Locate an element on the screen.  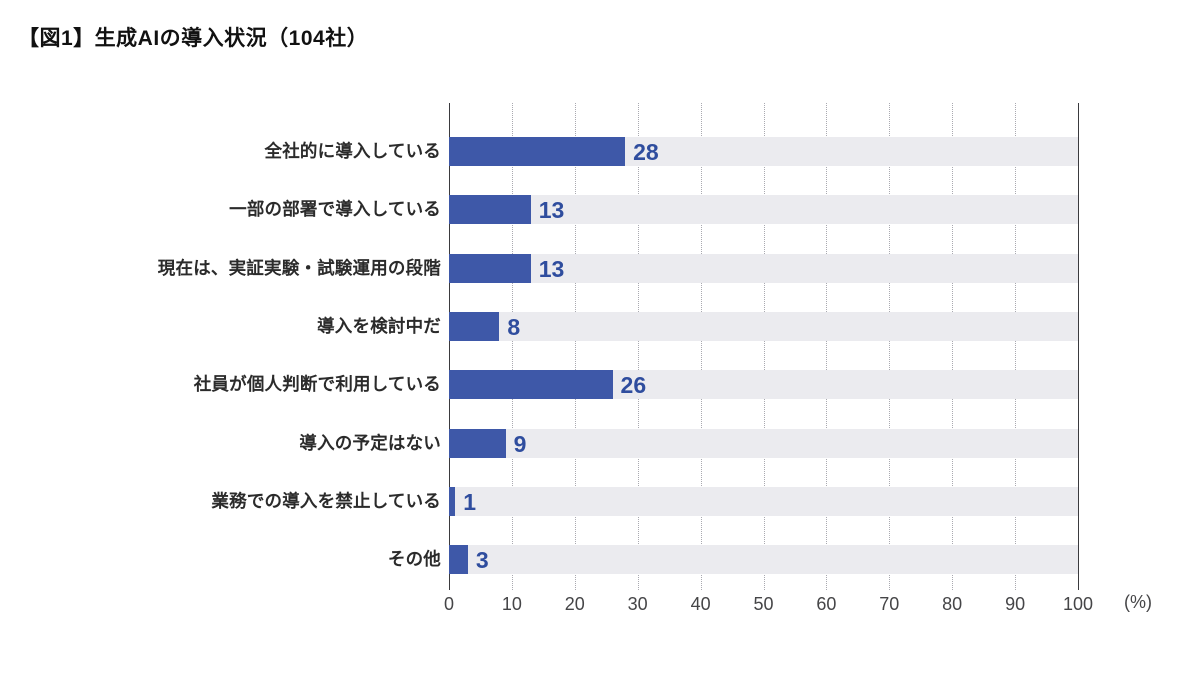
category-label: 業務での導入を禁止している is located at coordinates (326, 500).